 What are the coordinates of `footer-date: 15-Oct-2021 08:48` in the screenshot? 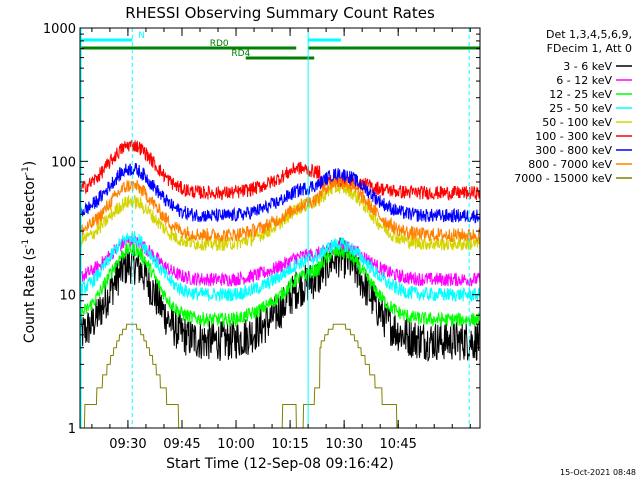 It's located at (598, 472).